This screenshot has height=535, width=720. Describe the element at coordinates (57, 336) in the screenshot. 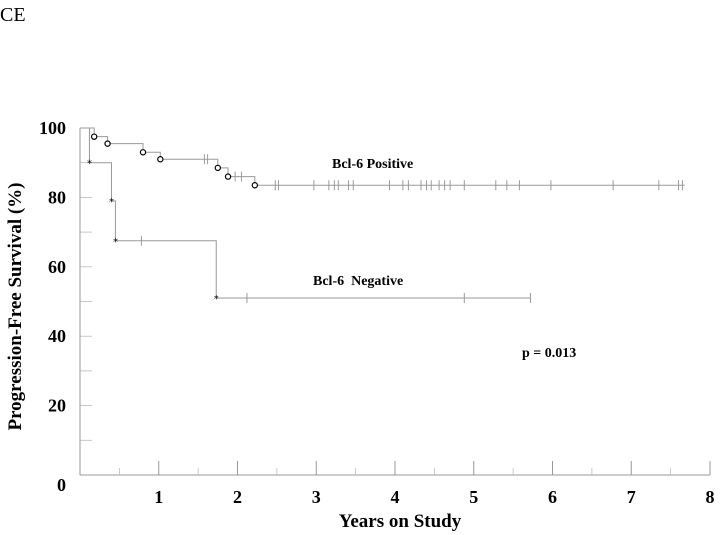

I see `y-tick-label: 40` at that location.